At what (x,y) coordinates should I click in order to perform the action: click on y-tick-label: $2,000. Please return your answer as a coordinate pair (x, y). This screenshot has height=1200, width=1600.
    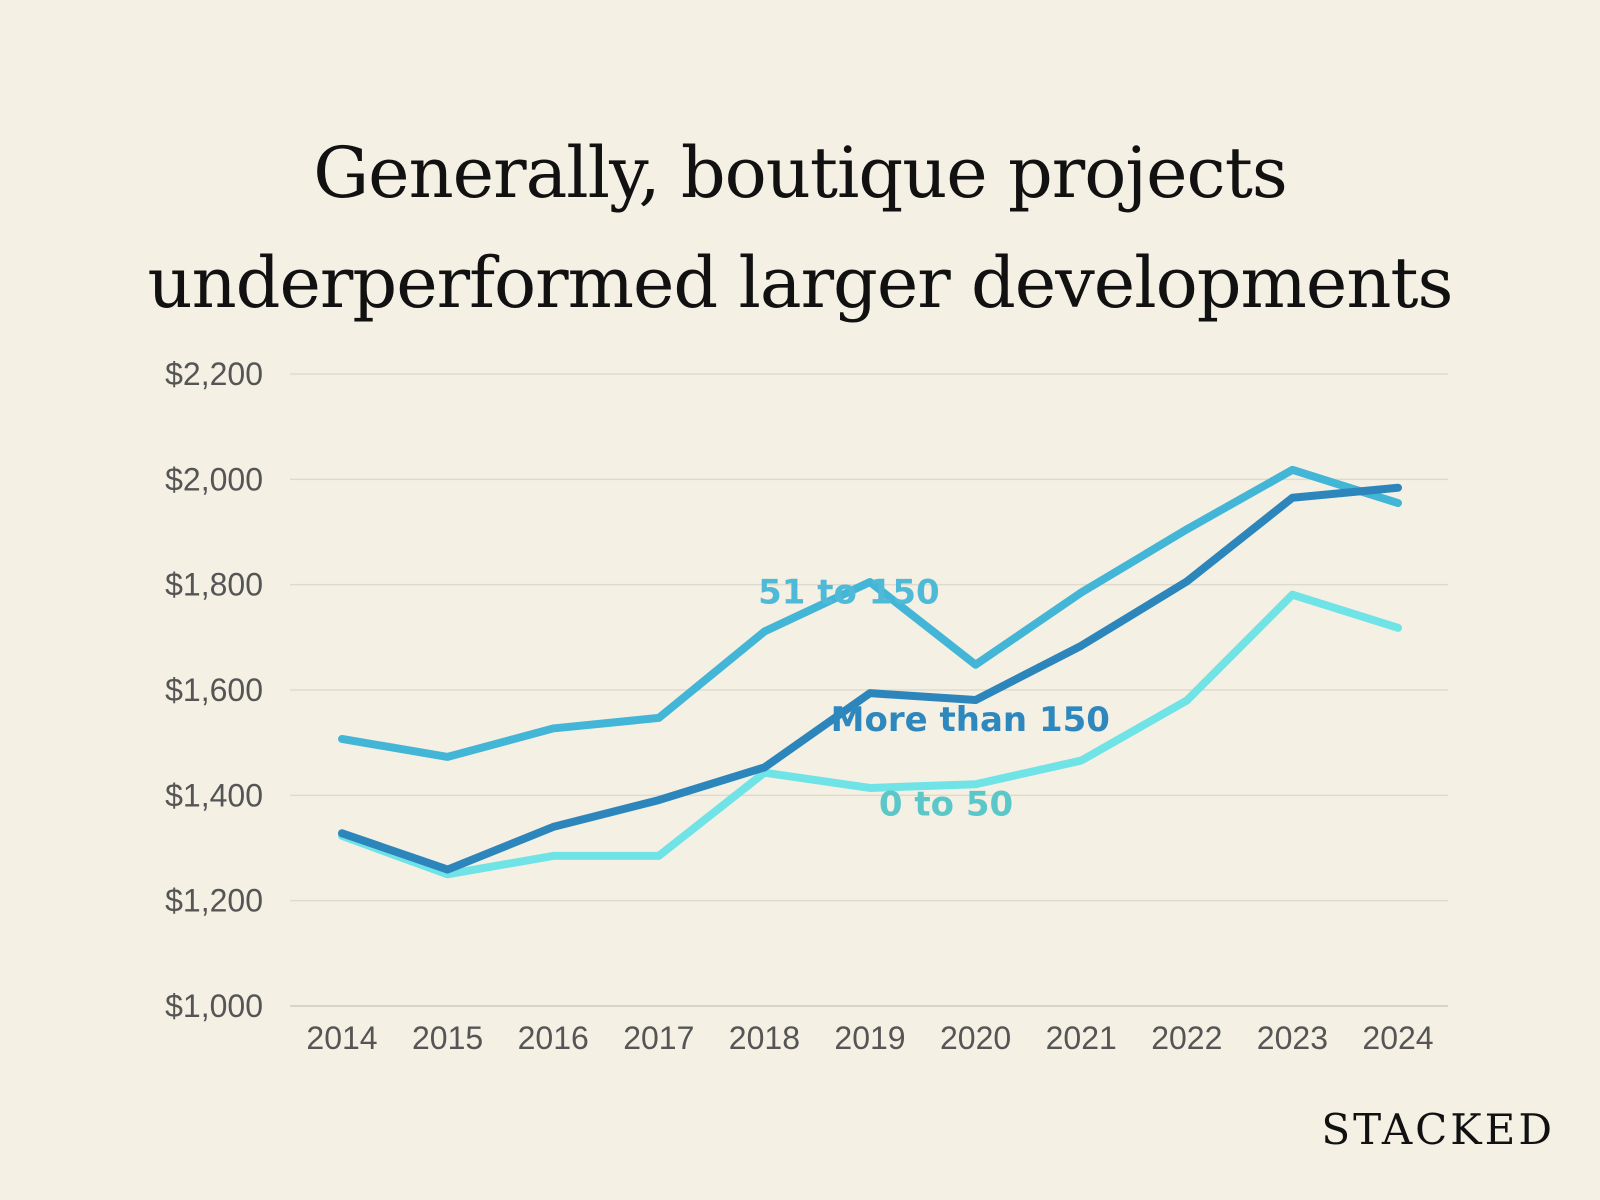
    Looking at the image, I should click on (214, 479).